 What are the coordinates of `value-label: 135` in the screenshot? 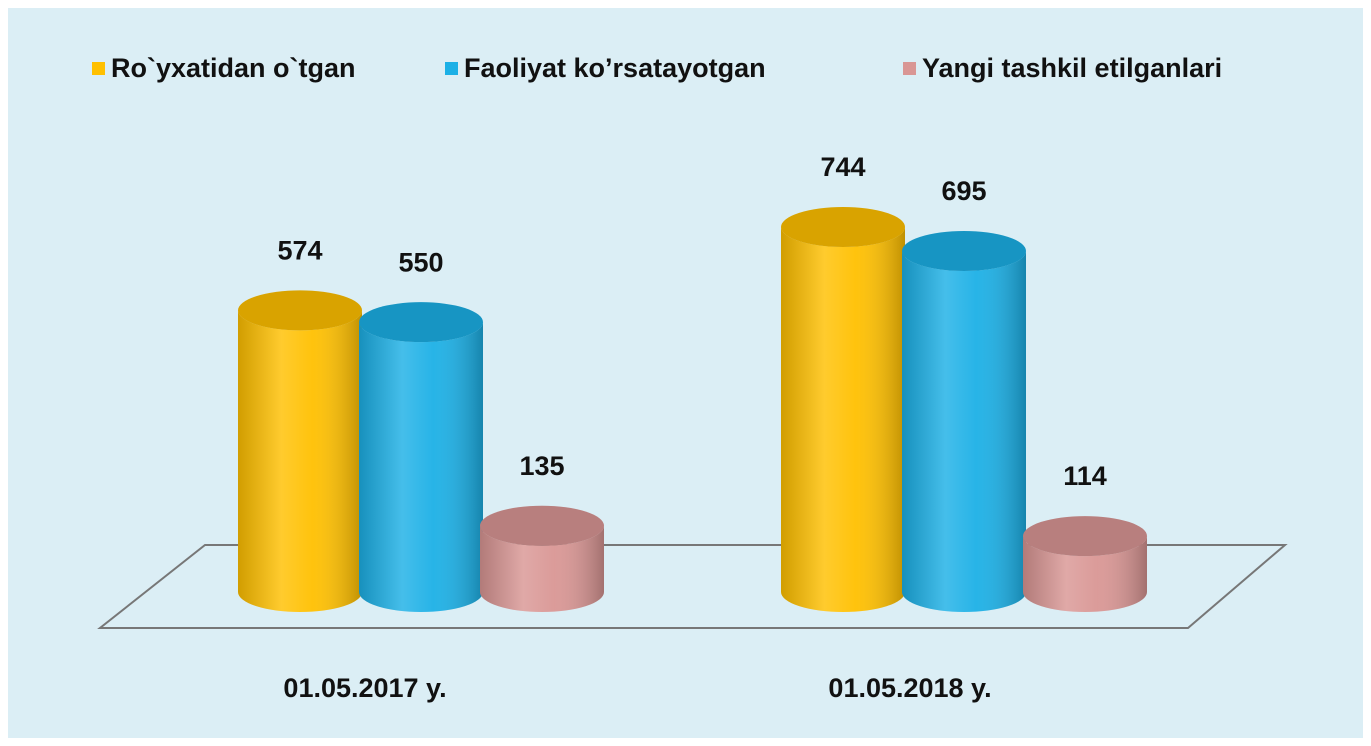 It's located at (541, 466).